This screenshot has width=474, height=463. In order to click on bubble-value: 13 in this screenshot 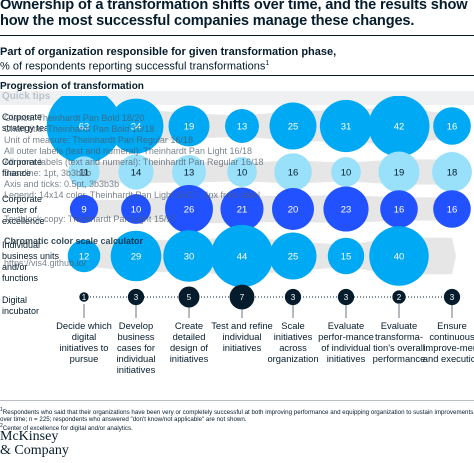, I will do `click(242, 127)`.